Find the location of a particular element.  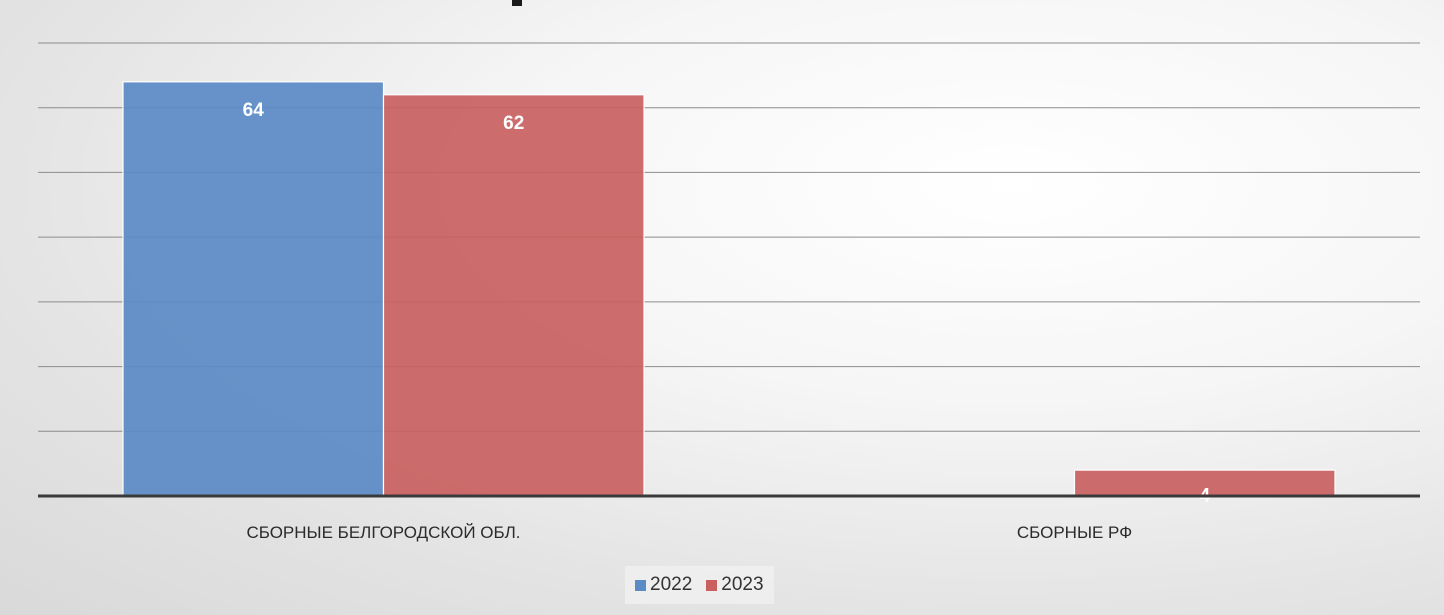

legend-item-2022: 2022 is located at coordinates (663, 585).